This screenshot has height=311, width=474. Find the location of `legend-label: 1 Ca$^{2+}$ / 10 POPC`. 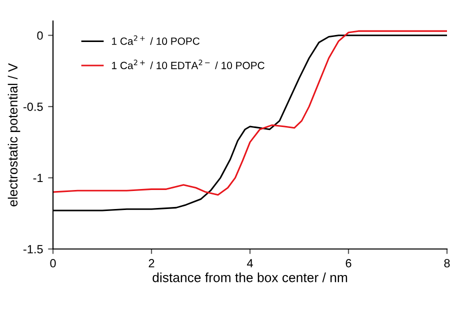

legend-label: 1 Ca$^{2+}$ / 10 POPC is located at coordinates (156, 40).